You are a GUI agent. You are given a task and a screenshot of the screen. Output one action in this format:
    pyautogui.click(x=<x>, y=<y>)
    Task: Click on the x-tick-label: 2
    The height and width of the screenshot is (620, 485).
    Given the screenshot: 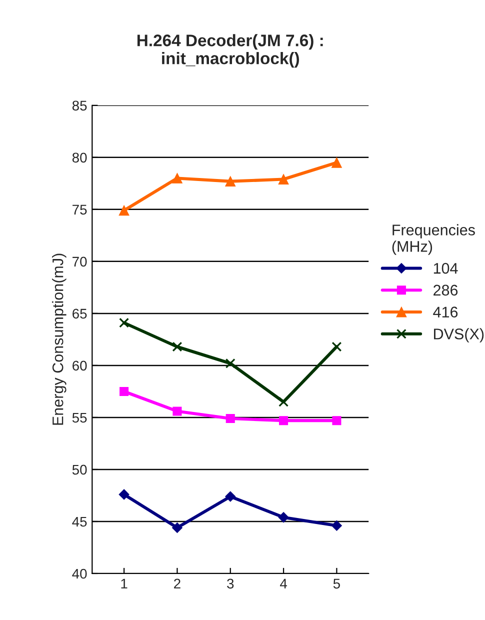 What is the action you would take?
    pyautogui.click(x=177, y=583)
    